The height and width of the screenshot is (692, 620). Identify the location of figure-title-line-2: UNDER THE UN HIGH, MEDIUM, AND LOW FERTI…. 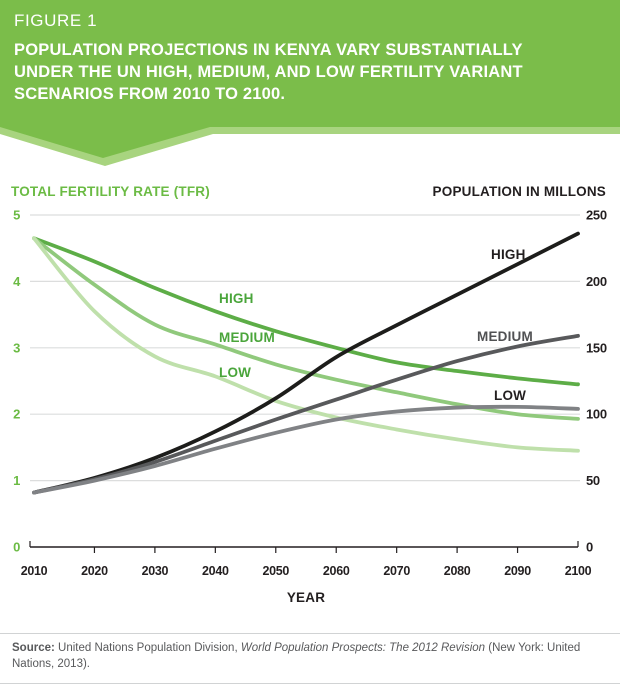
(268, 72).